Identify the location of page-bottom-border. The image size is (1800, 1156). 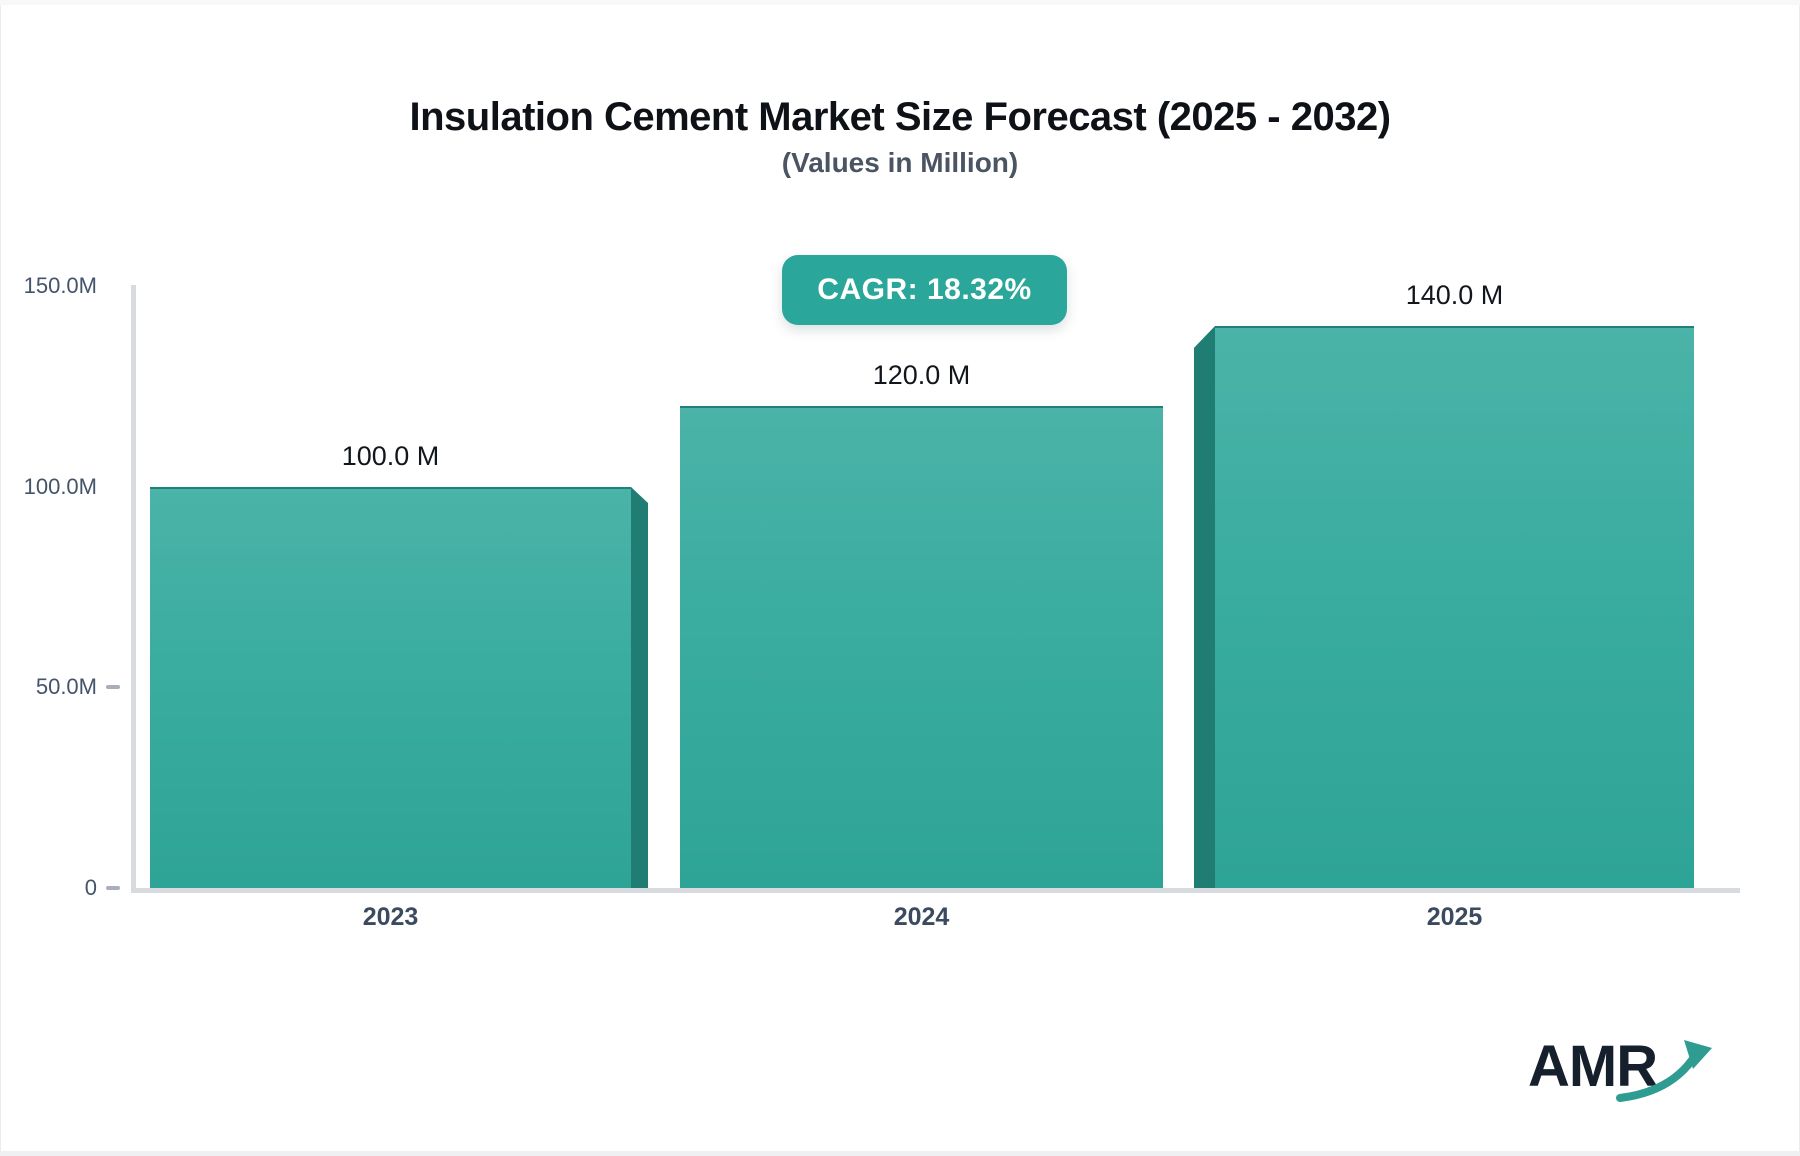
(900, 1153).